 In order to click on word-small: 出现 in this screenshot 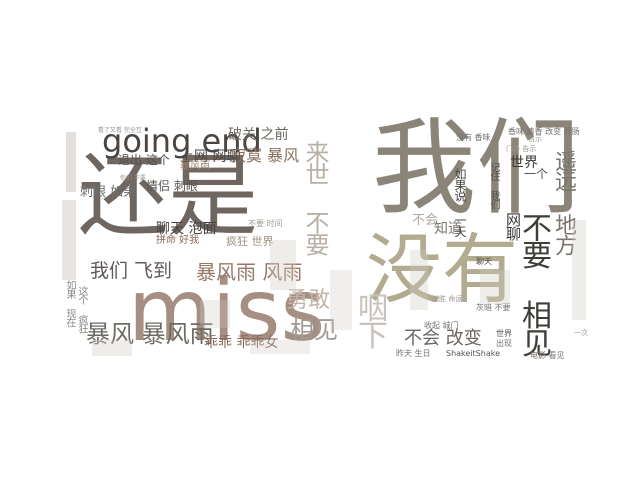, I will do `click(504, 343)`.